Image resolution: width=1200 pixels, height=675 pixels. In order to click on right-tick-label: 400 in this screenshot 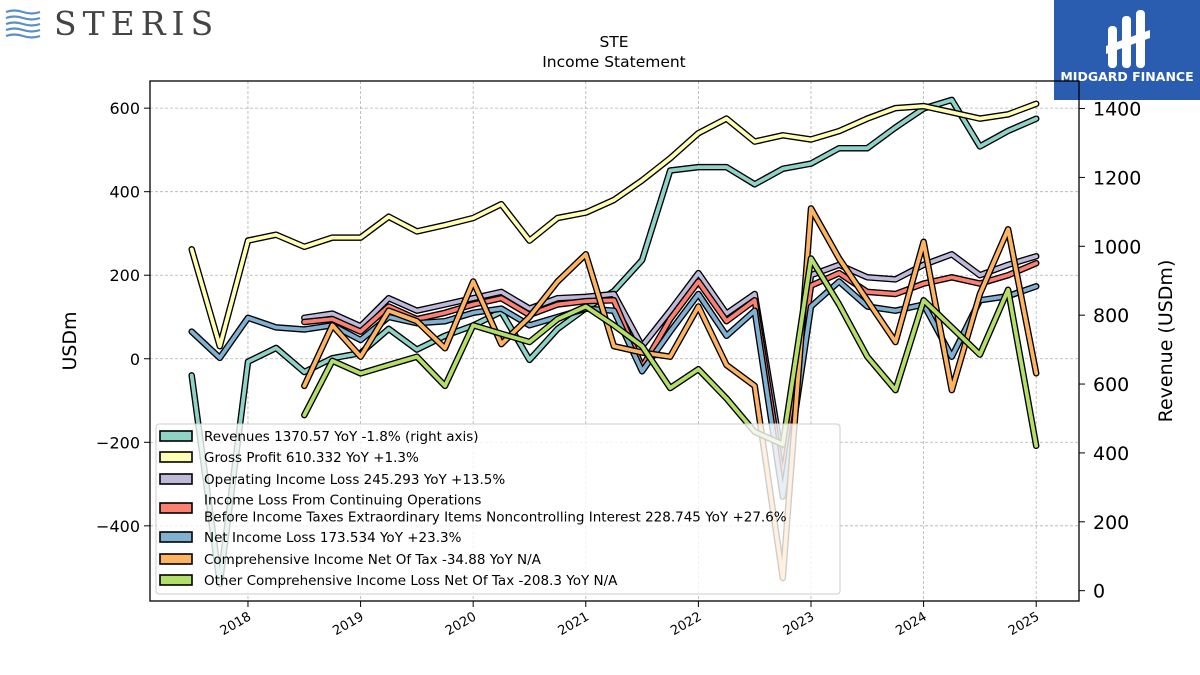, I will do `click(1111, 454)`.